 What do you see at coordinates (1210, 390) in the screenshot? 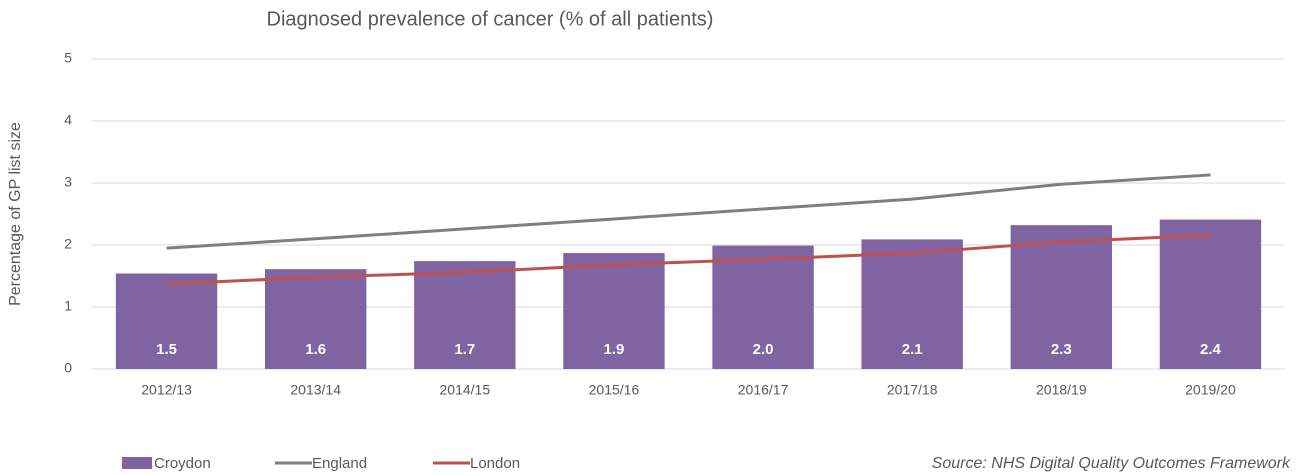
I see `x-tick-label: 2019/20` at bounding box center [1210, 390].